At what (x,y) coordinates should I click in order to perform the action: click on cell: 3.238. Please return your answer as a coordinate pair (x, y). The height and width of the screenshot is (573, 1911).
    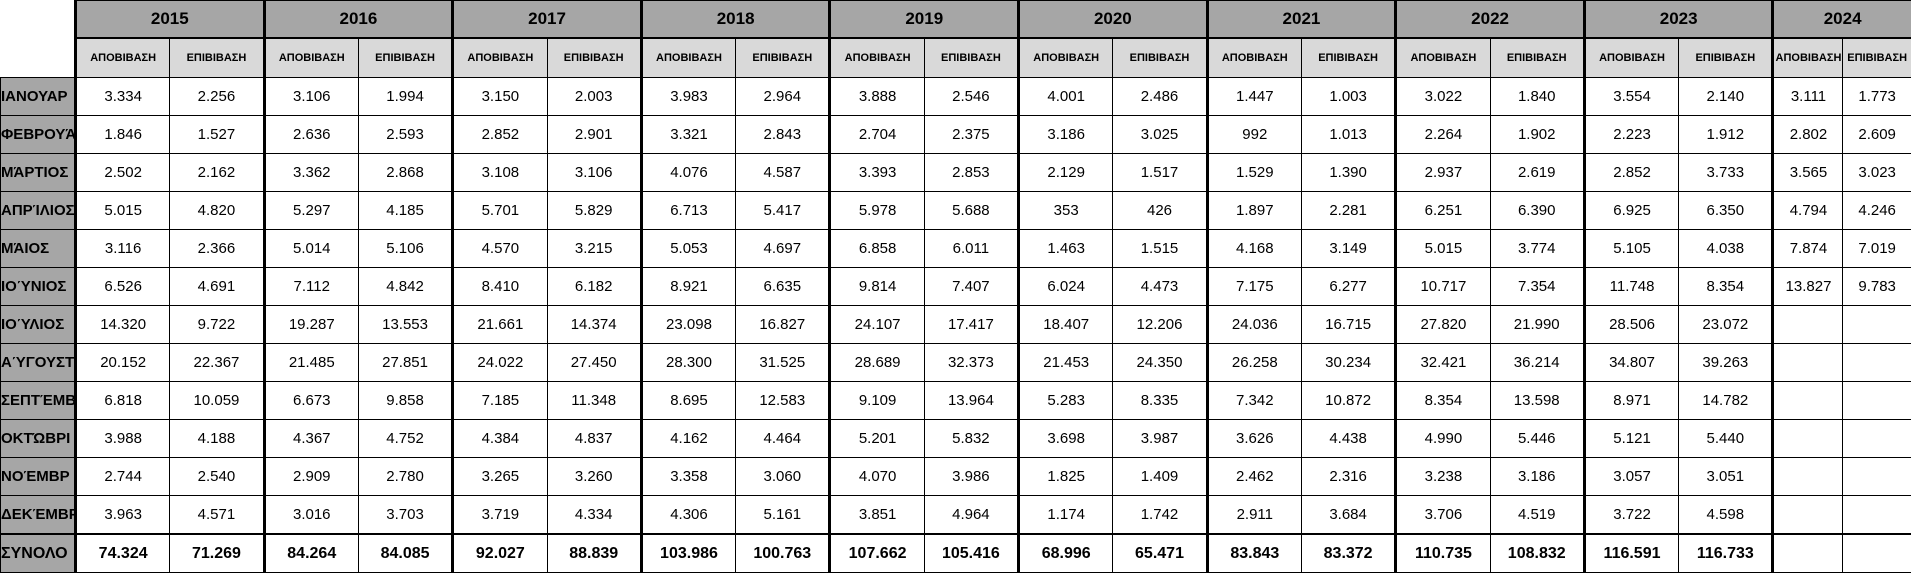
    Looking at the image, I should click on (1442, 476).